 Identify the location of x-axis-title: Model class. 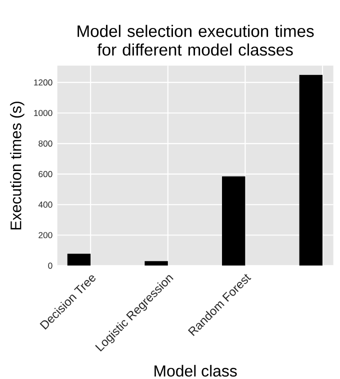
(195, 370).